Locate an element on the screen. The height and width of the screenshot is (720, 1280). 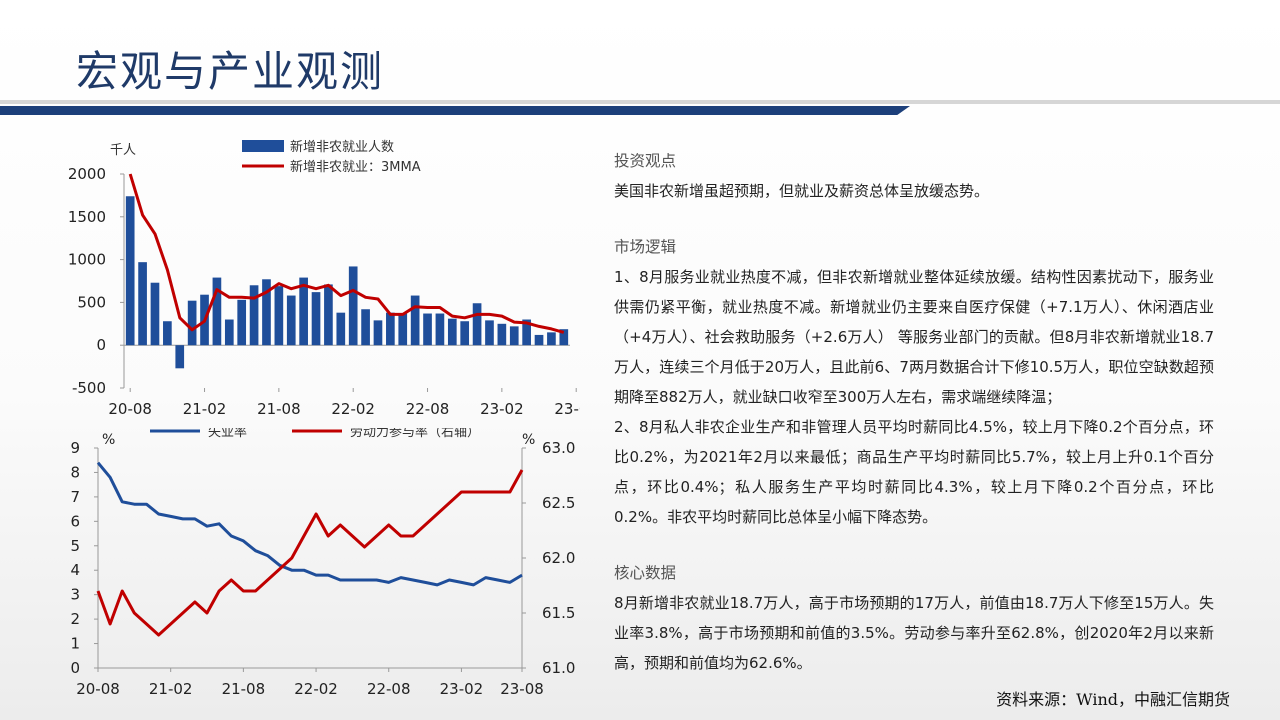
payroll-3mma-line is located at coordinates (346, 253).